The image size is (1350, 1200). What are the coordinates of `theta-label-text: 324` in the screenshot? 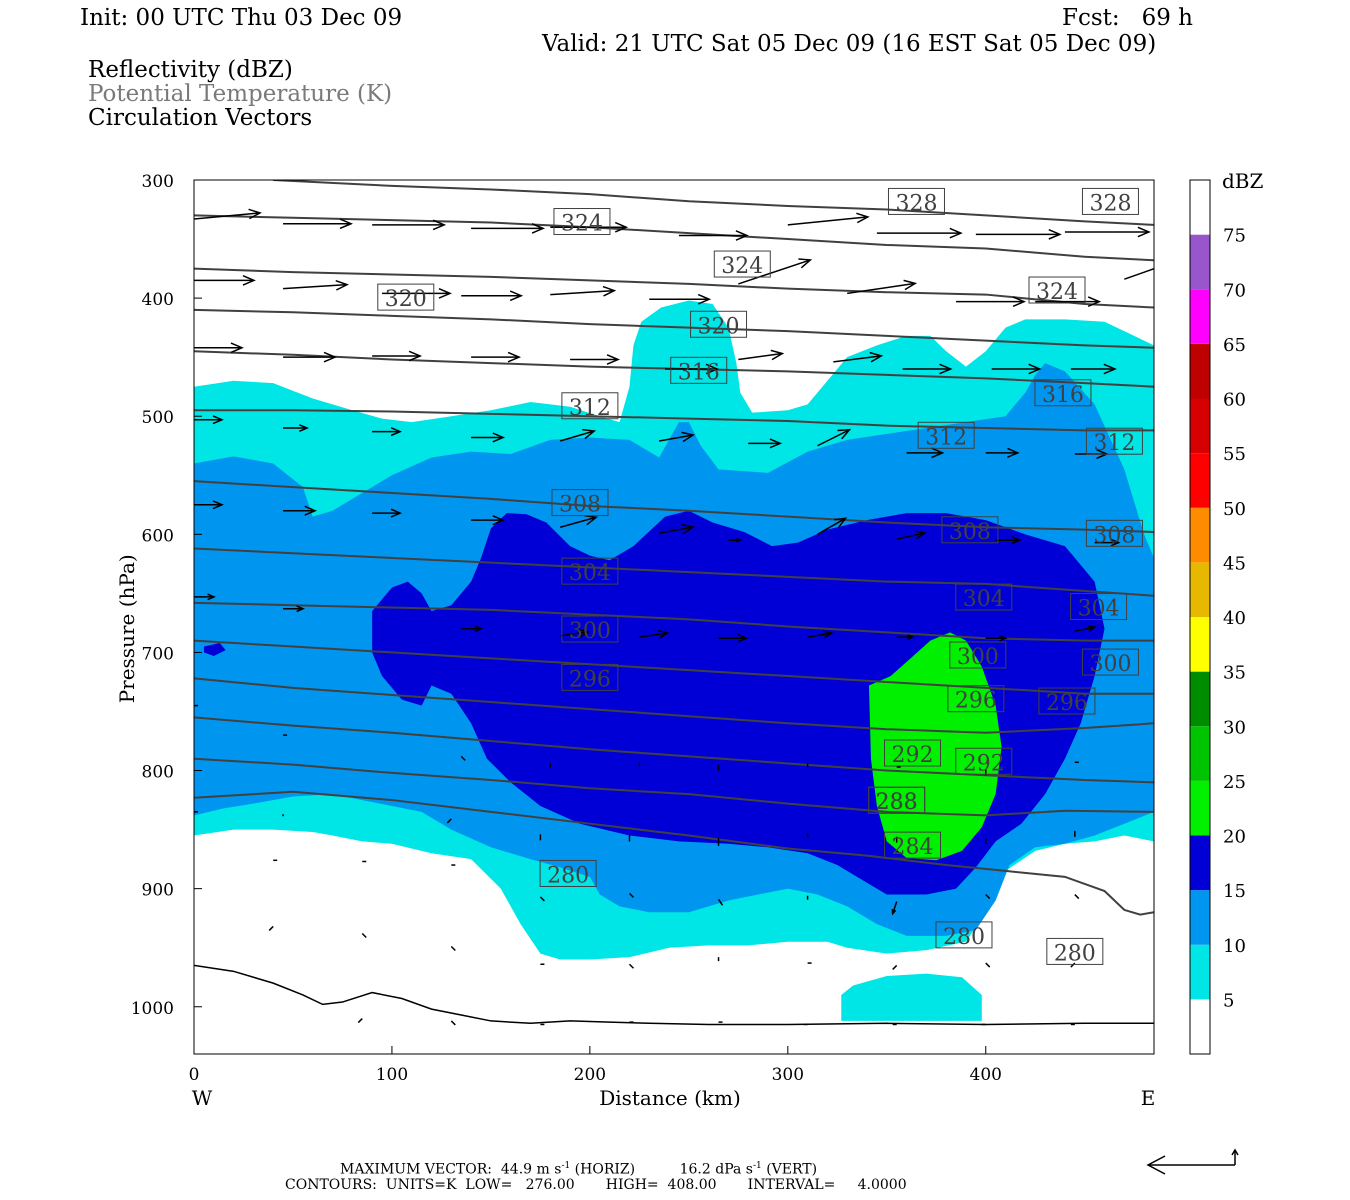 It's located at (582, 224).